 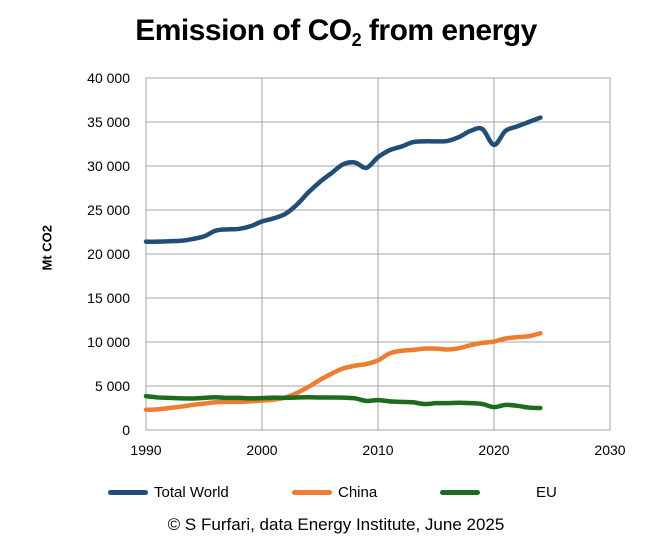 I want to click on series-line-total-world, so click(x=343, y=179).